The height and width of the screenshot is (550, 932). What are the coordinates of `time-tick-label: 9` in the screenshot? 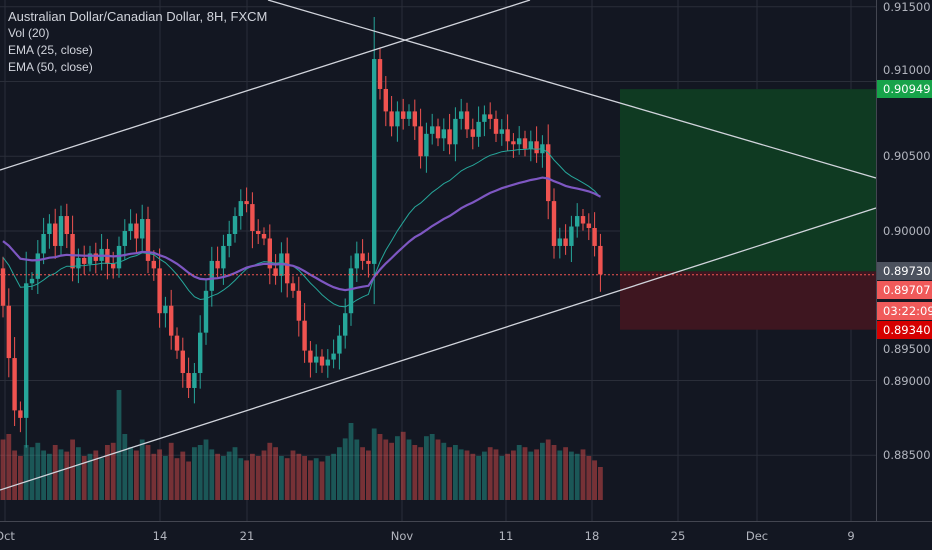 It's located at (851, 536).